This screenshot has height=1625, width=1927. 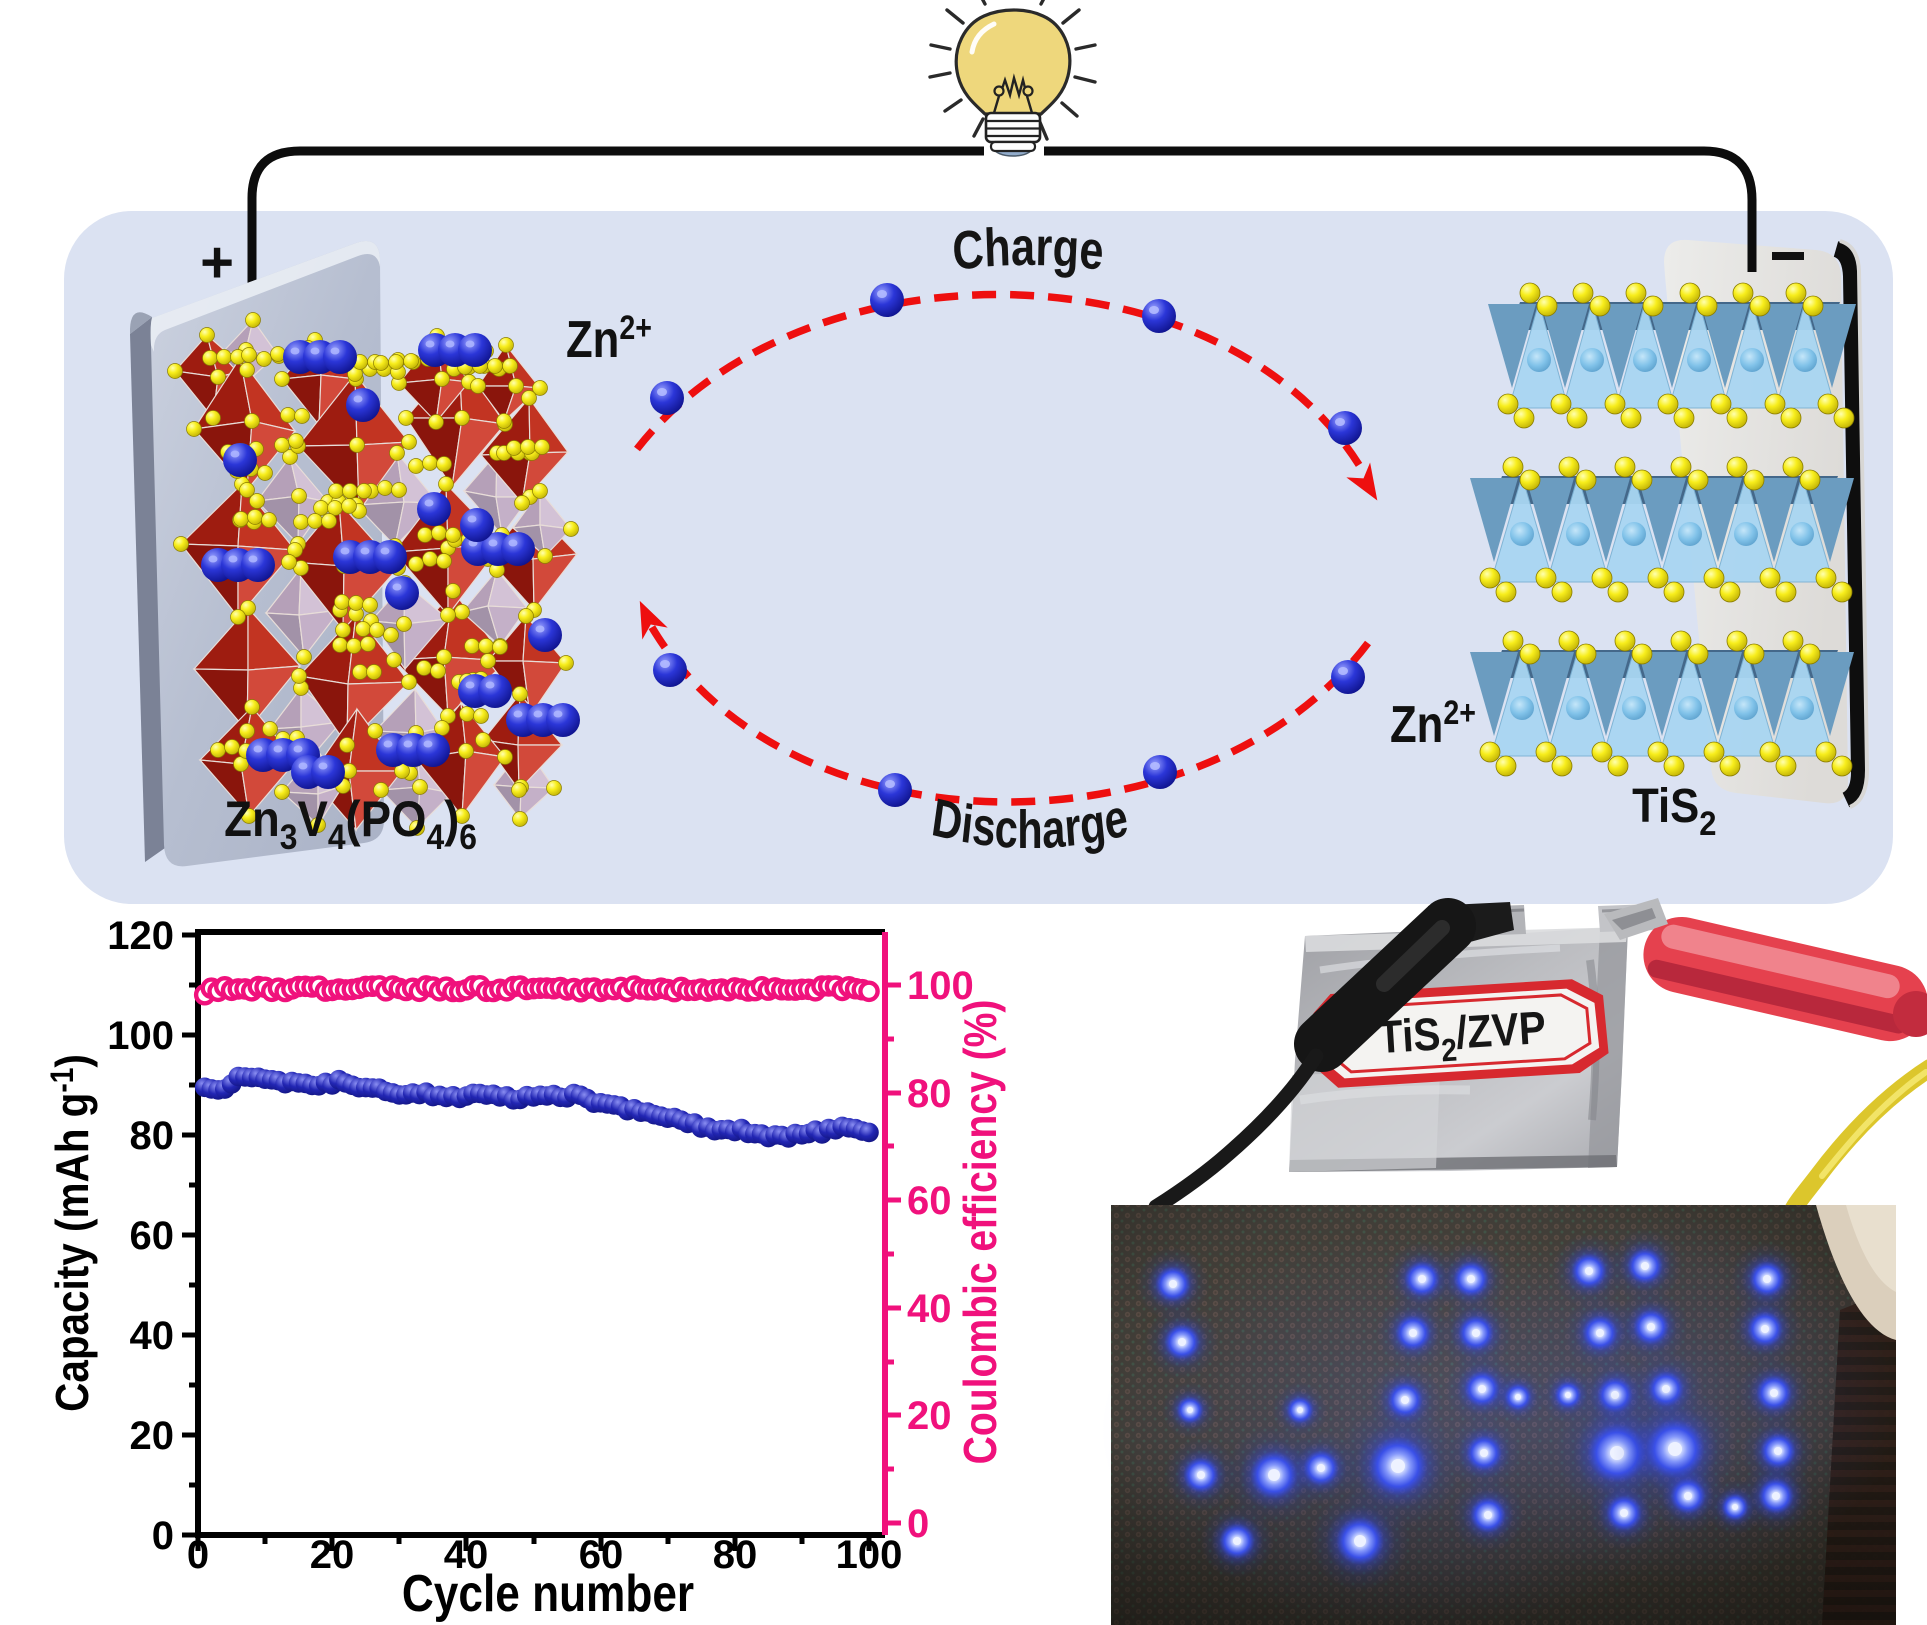 I want to click on svg-text: Coulombic efficiency (%), so click(x=981, y=1232).